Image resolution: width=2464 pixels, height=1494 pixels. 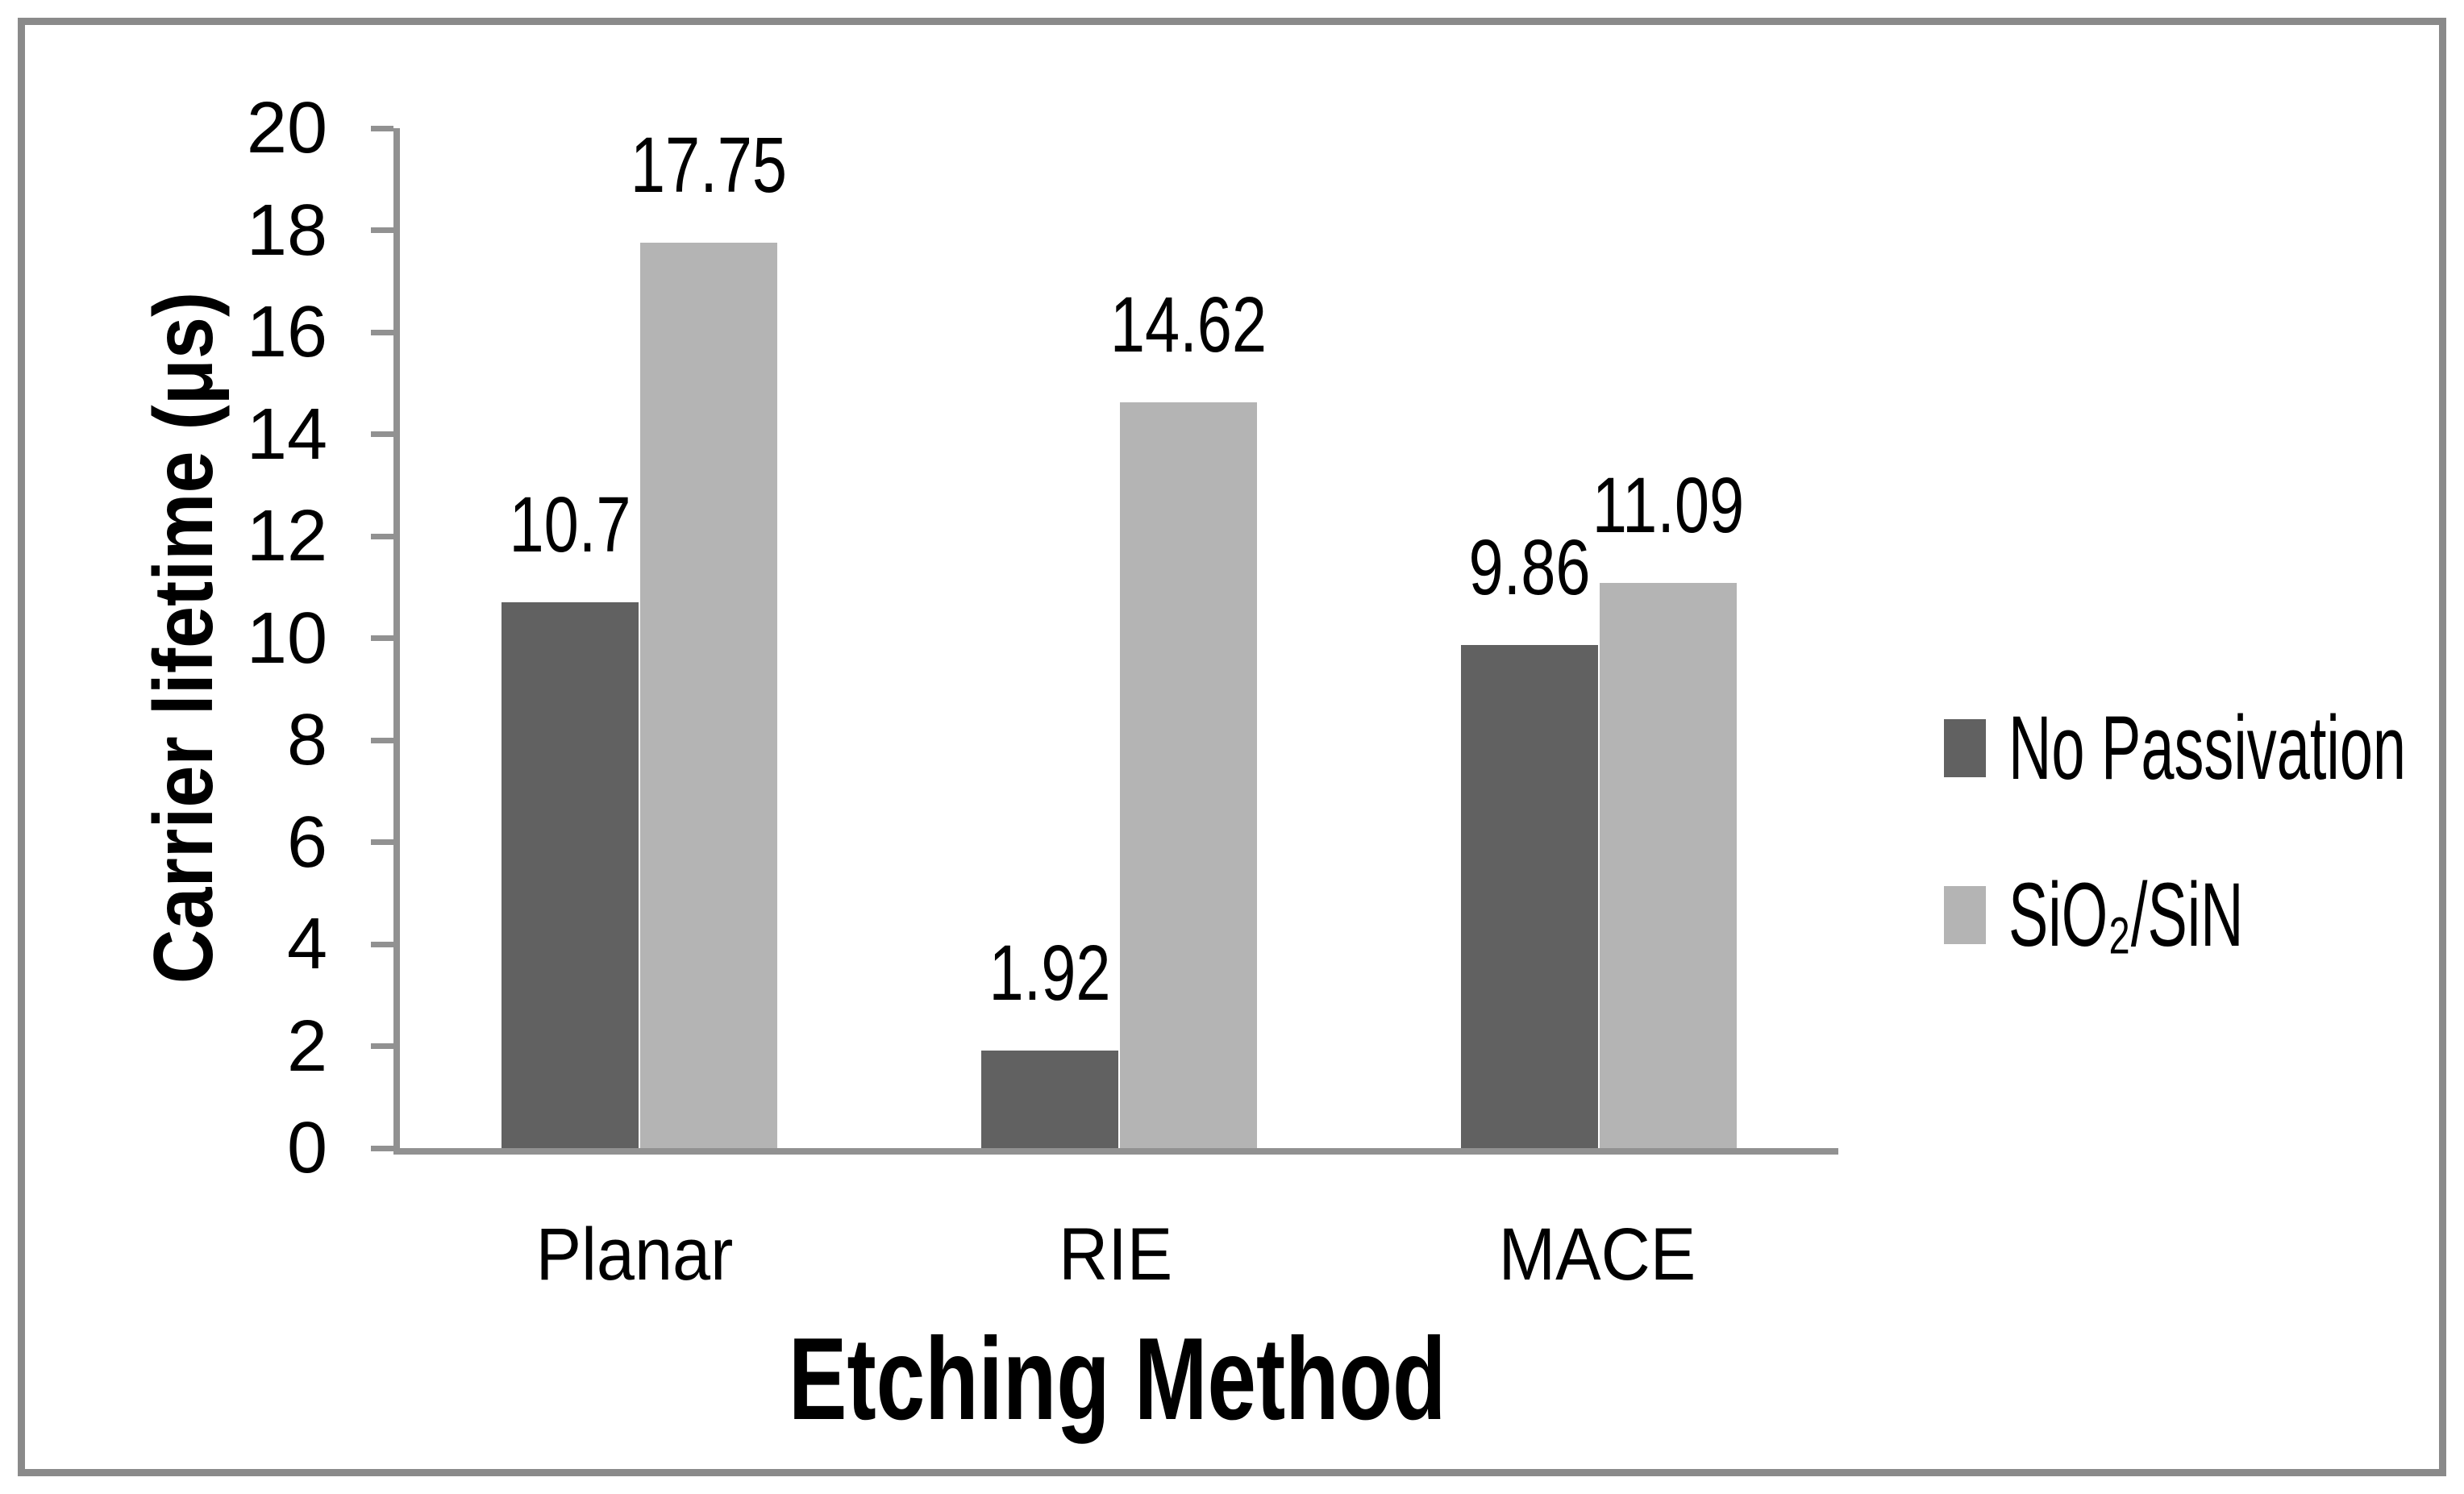 I want to click on bar-group: 1.92 14.62, so click(x=1119, y=638).